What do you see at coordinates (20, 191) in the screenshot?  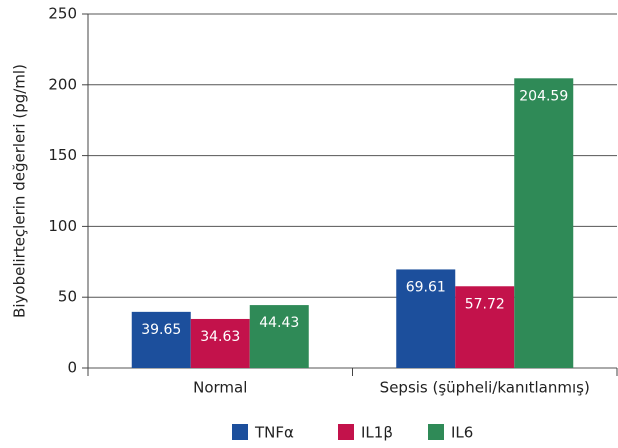 I see `y-axis-label: Biyobelirteçlerin değerleri (pg/ml)` at bounding box center [20, 191].